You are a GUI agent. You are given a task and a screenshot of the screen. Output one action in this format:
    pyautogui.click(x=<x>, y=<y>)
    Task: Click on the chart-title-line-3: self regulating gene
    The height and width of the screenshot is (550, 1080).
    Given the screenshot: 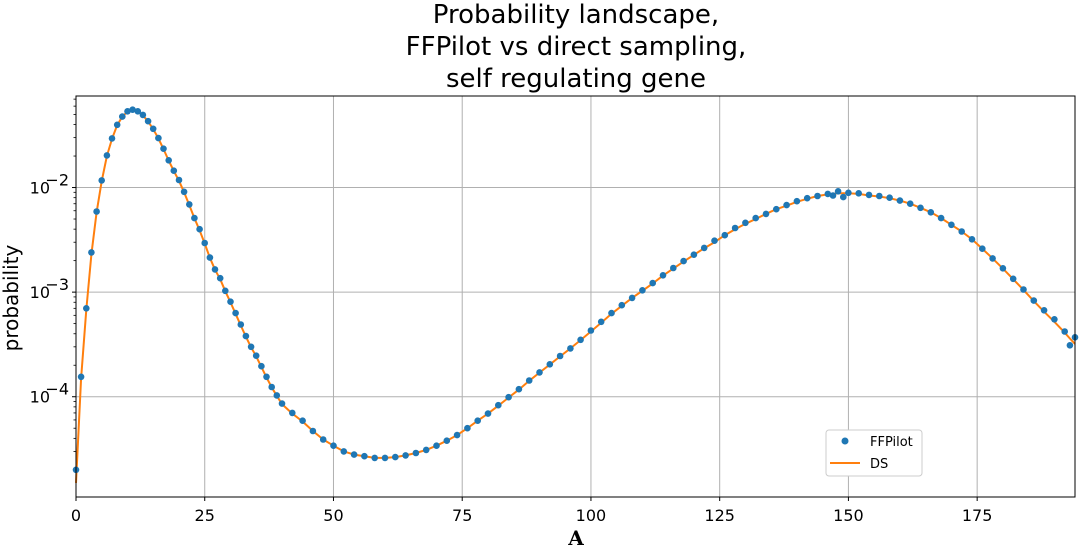 What is the action you would take?
    pyautogui.click(x=576, y=79)
    